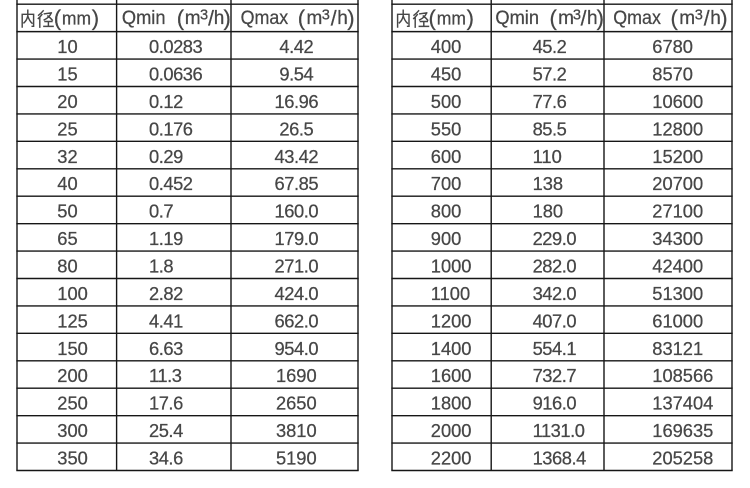 The image size is (750, 488). Describe the element at coordinates (451, 348) in the screenshot. I see `svg-text: 1400` at that location.